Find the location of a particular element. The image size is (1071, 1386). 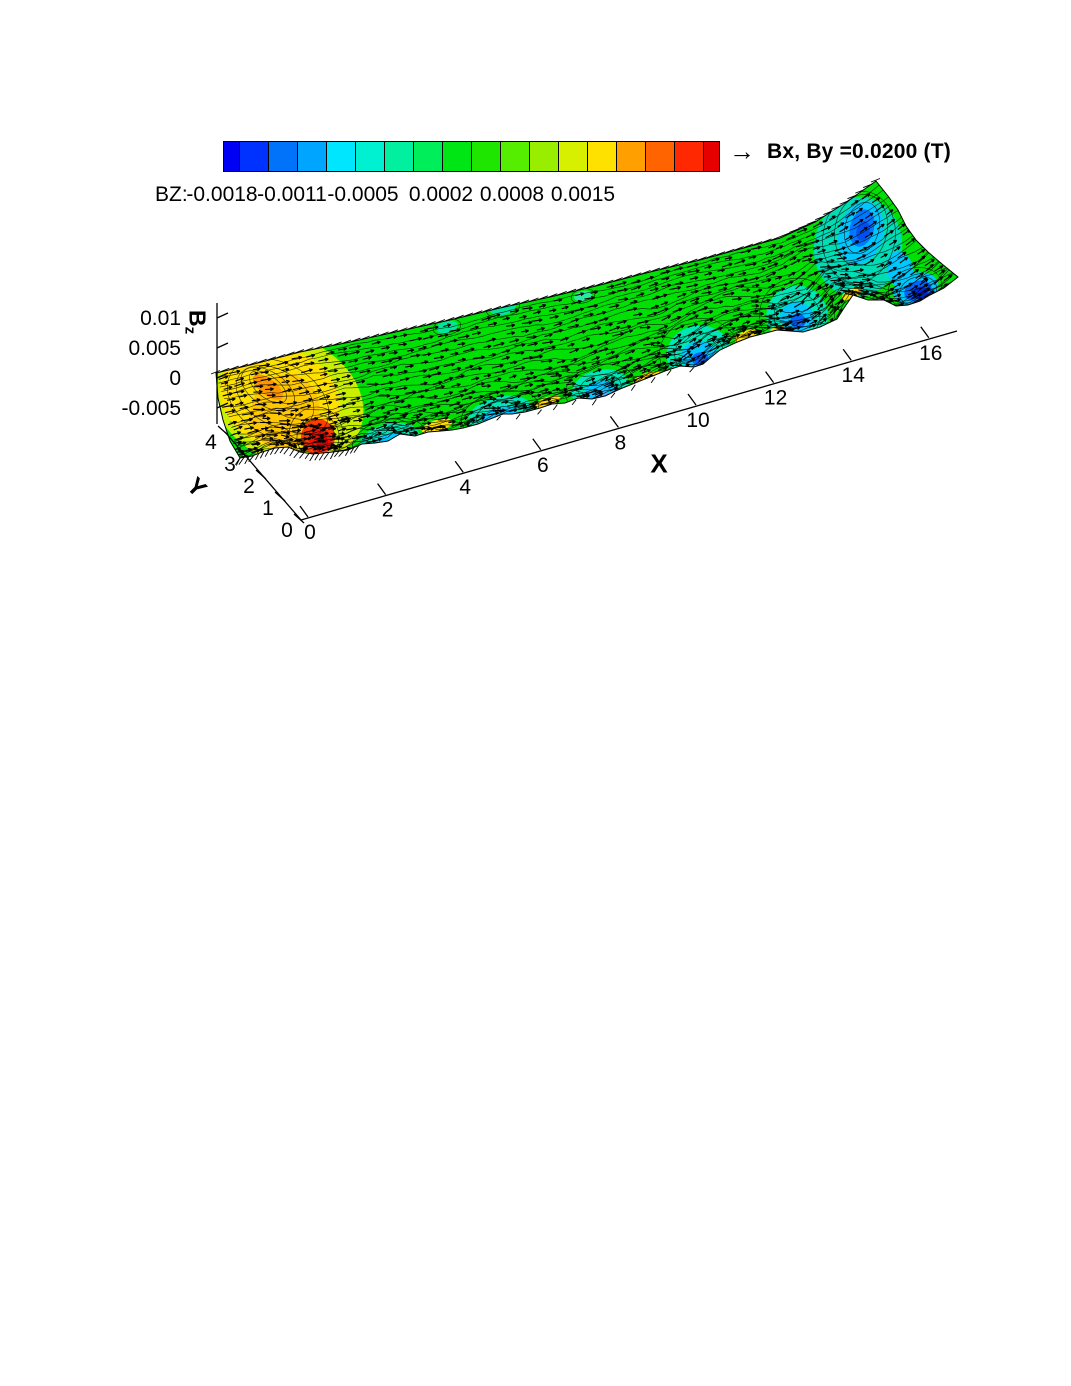

surface-outline is located at coordinates (587, 319).